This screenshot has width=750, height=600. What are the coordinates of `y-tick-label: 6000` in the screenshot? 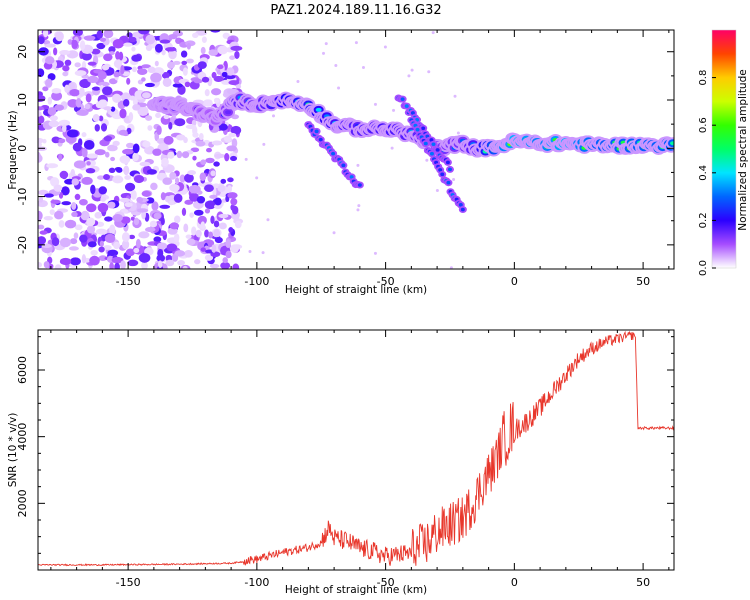 It's located at (22, 370).